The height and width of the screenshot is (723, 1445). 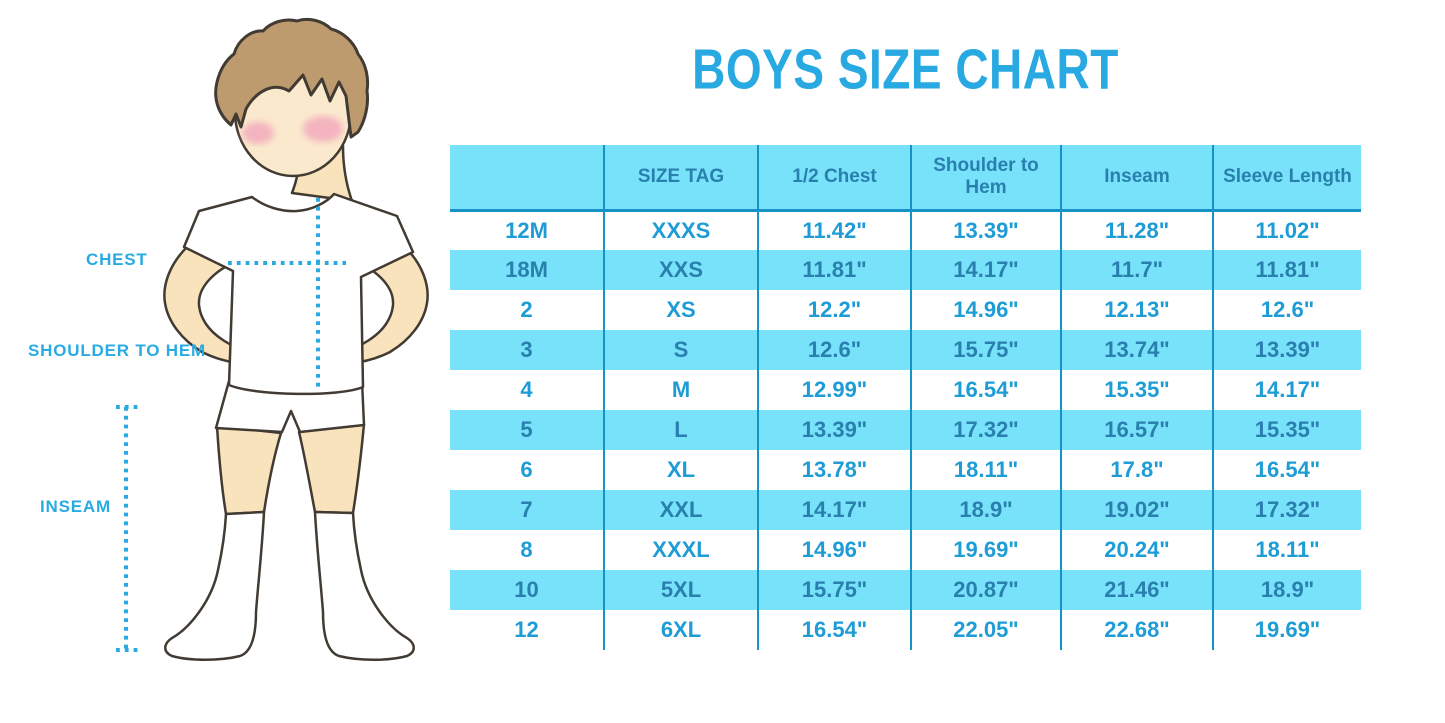 What do you see at coordinates (364, 585) in the screenshot?
I see `boy-right-sock` at bounding box center [364, 585].